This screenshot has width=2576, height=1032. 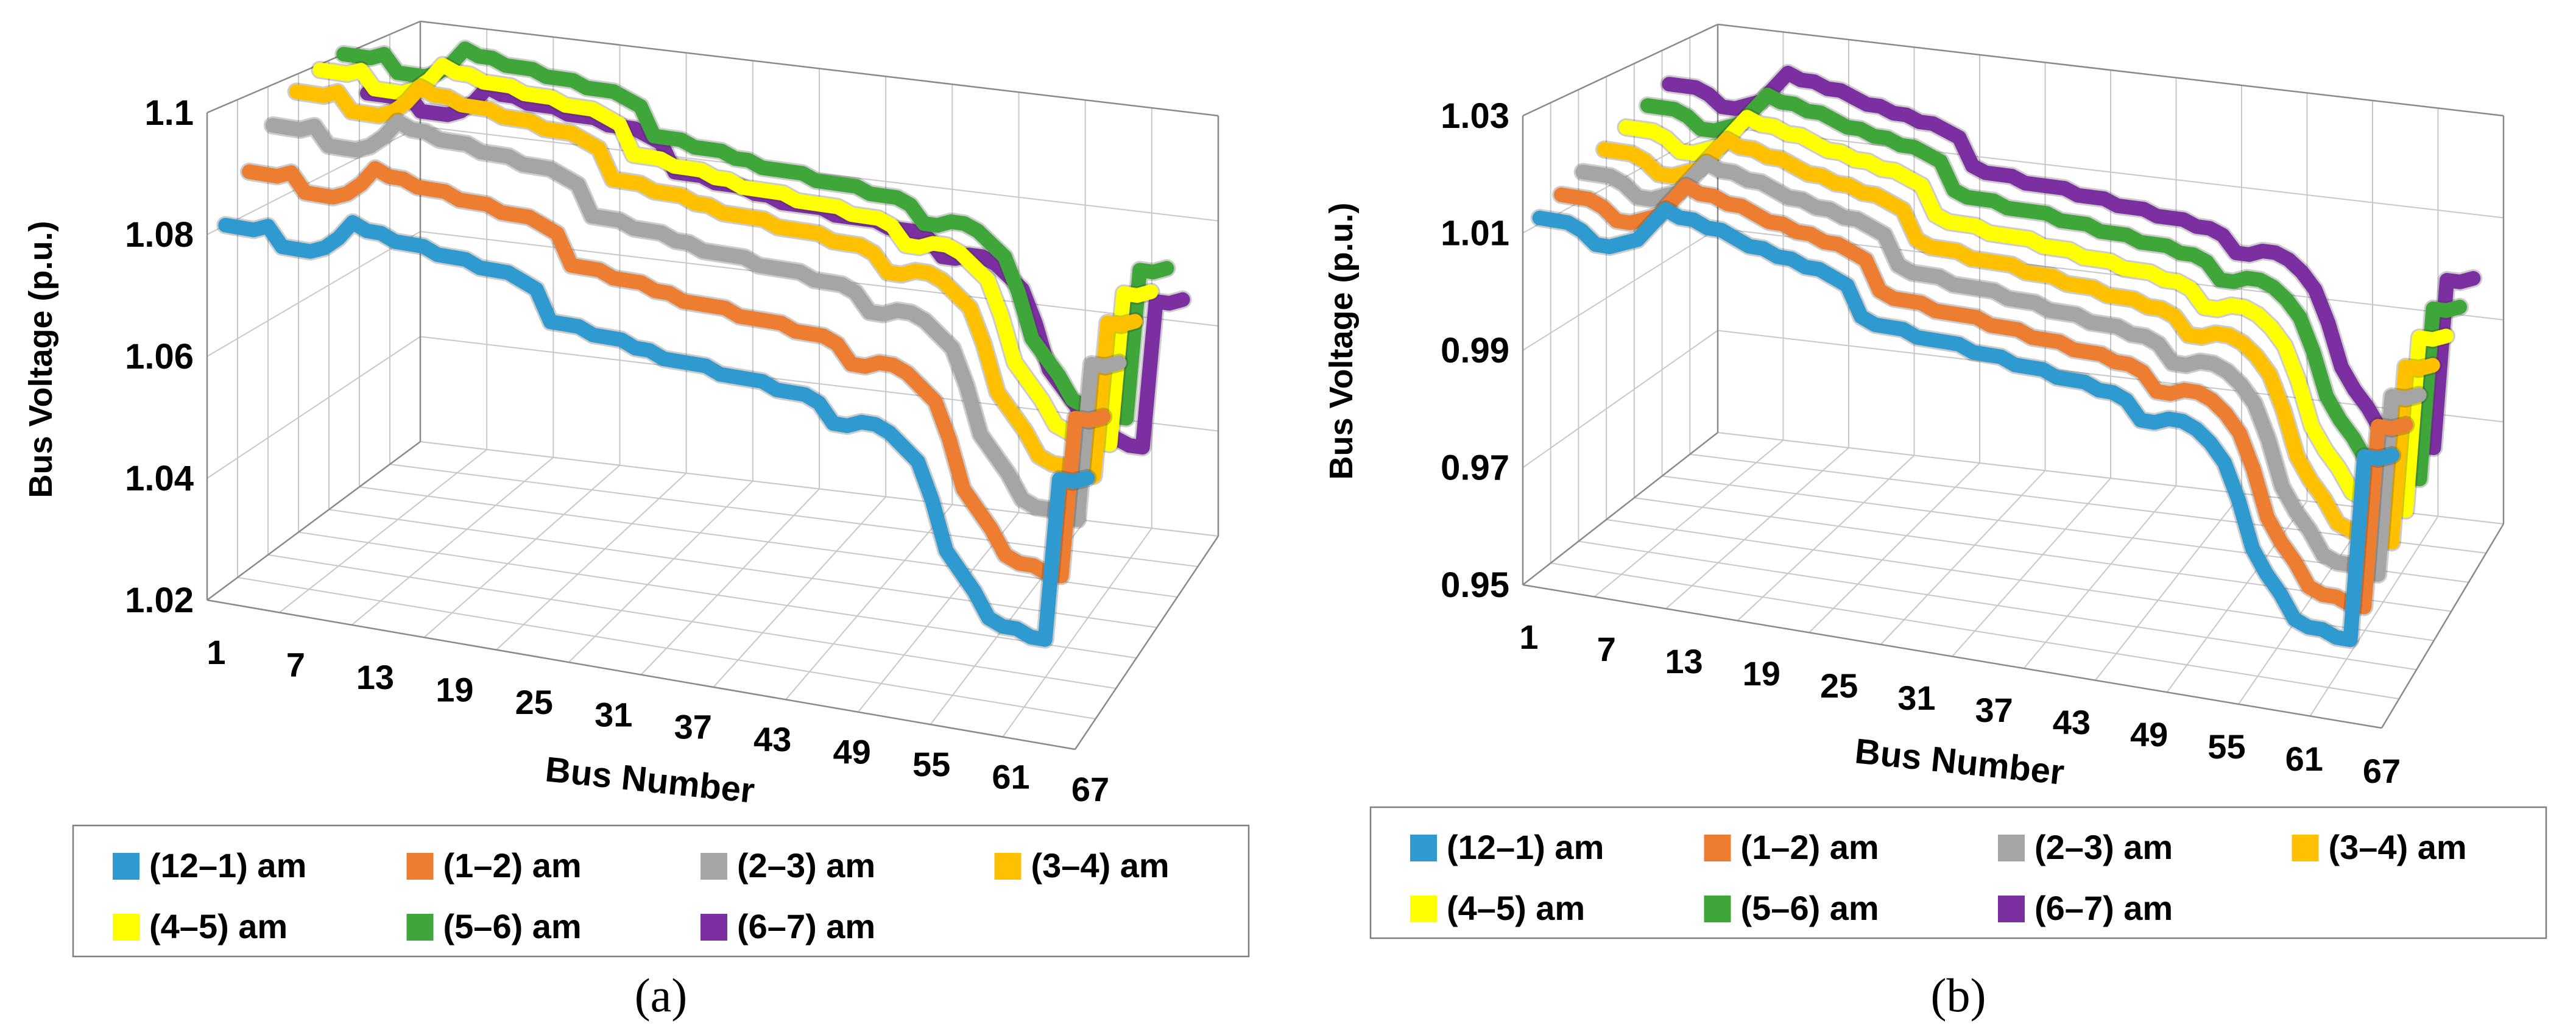 What do you see at coordinates (1528, 637) in the screenshot?
I see `x-tick-label: 1` at bounding box center [1528, 637].